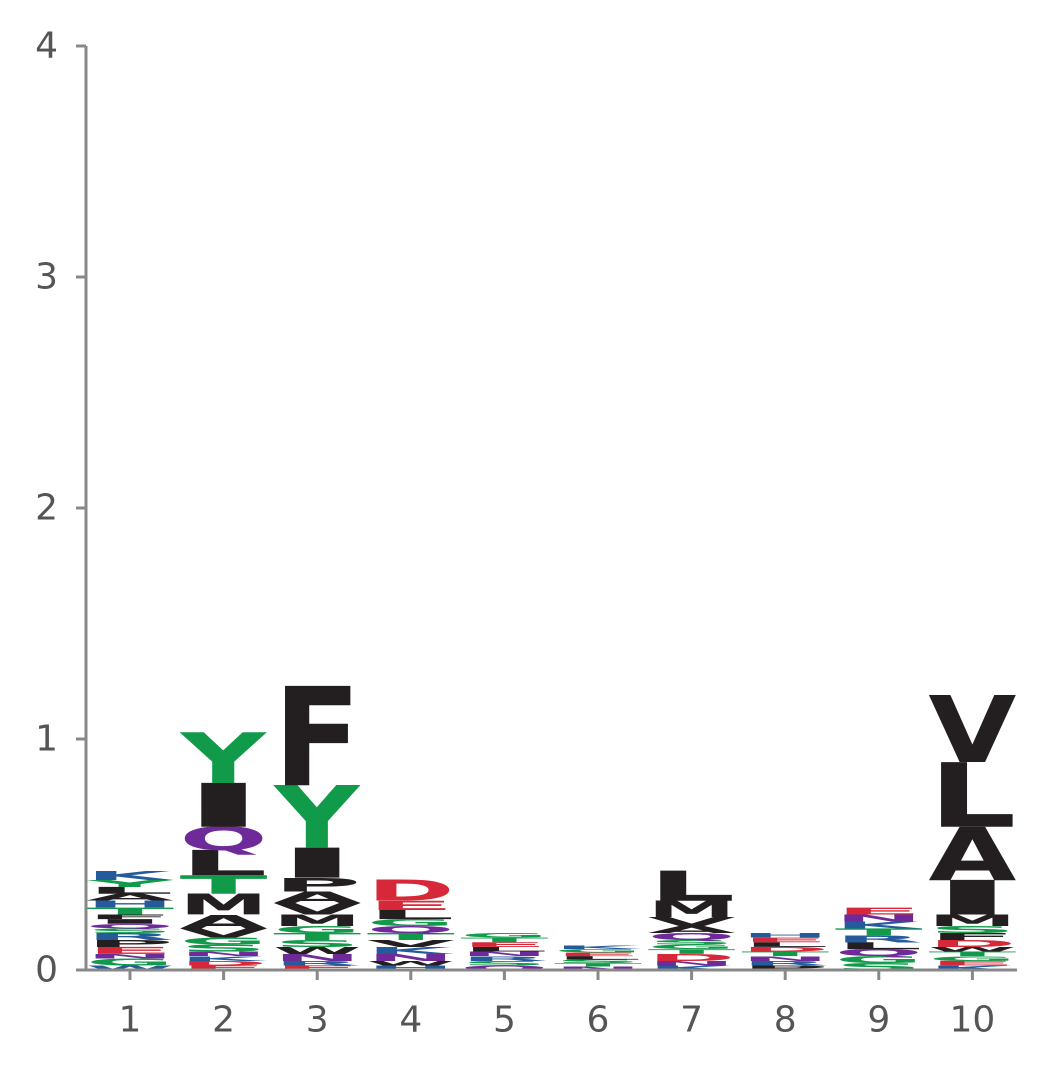 The height and width of the screenshot is (1071, 1045). Describe the element at coordinates (879, 932) in the screenshot. I see `logo-letter-pos9-T: T` at that location.